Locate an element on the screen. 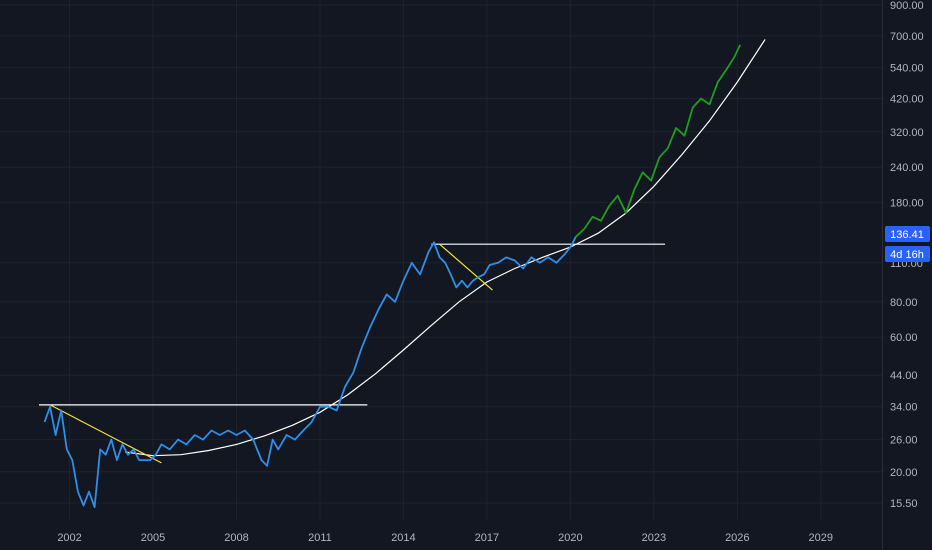  x-tick-label: 2005 is located at coordinates (153, 538).